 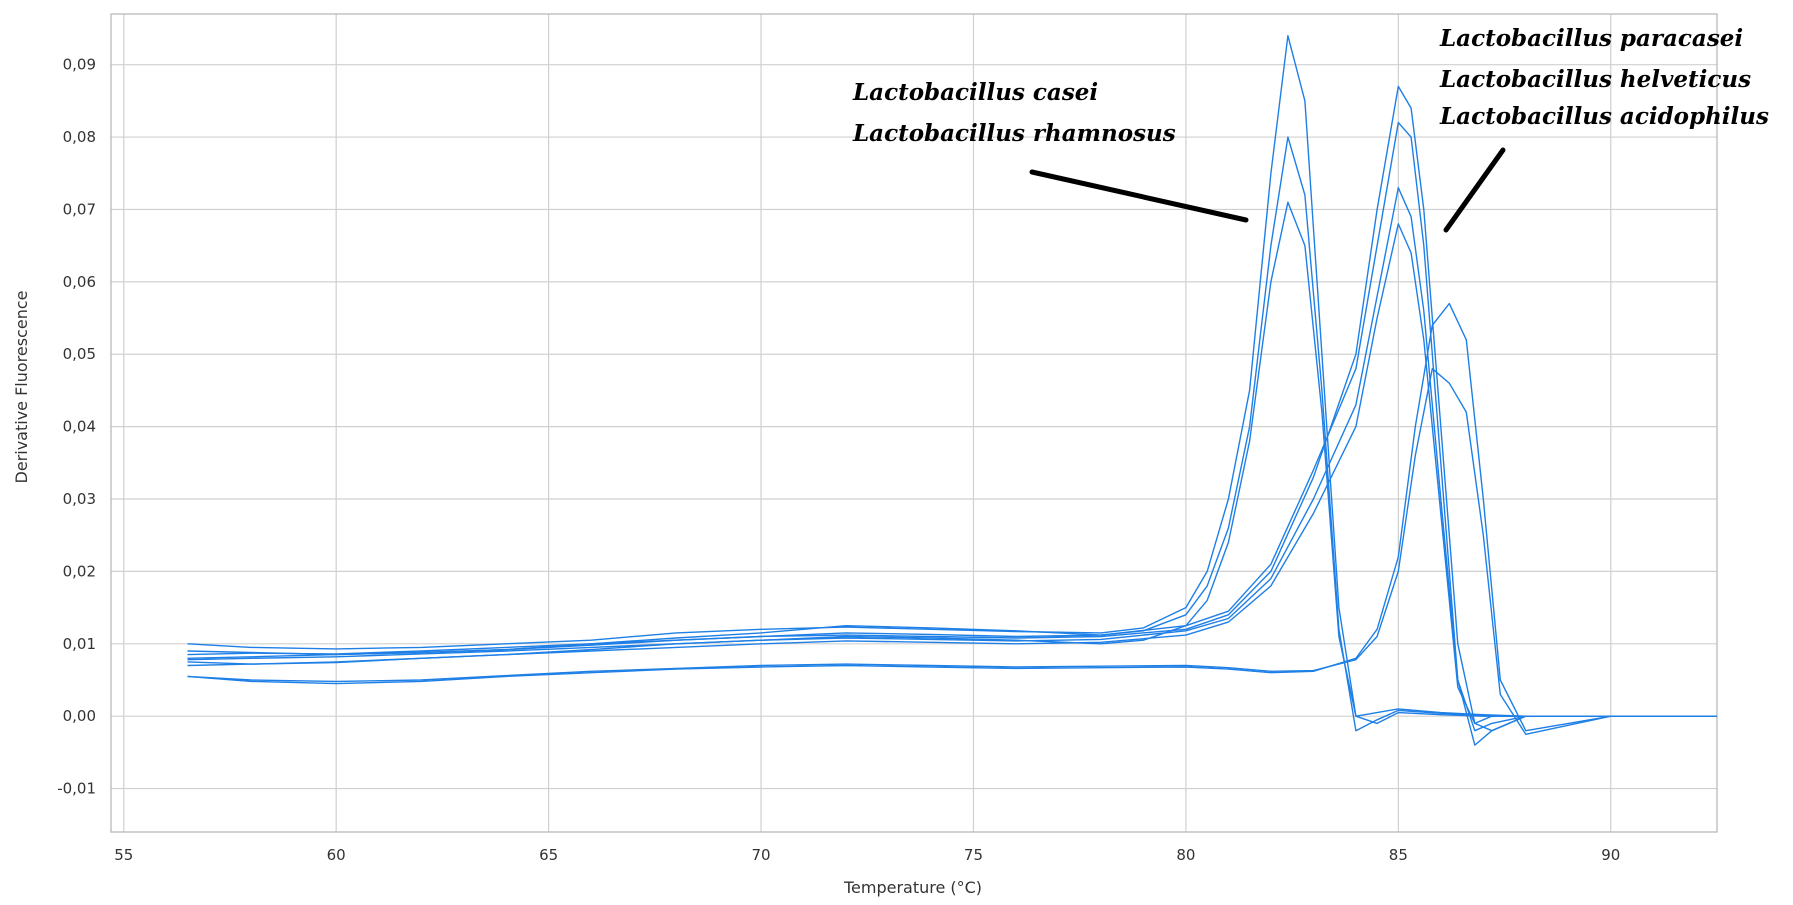 I want to click on y-tick-label: 0,09, so click(x=79, y=65).